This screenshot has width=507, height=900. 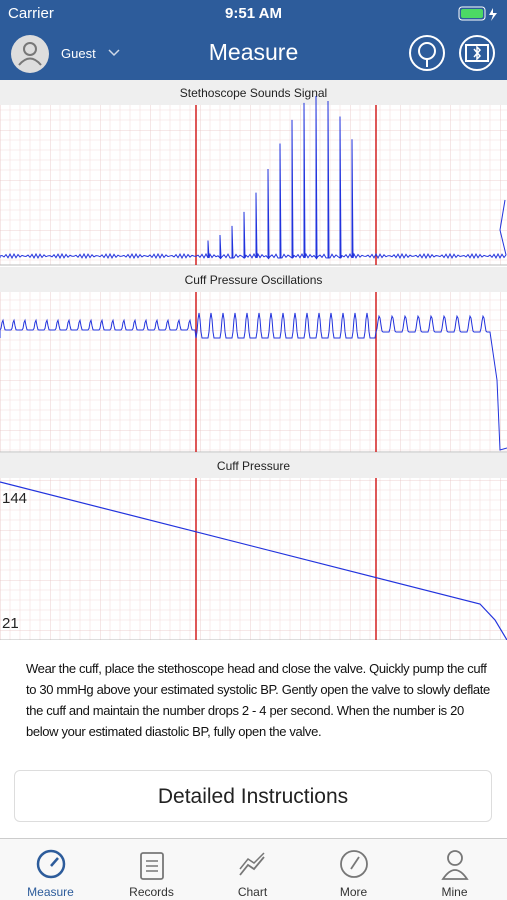 What do you see at coordinates (353, 892) in the screenshot?
I see `tab-label: More` at bounding box center [353, 892].